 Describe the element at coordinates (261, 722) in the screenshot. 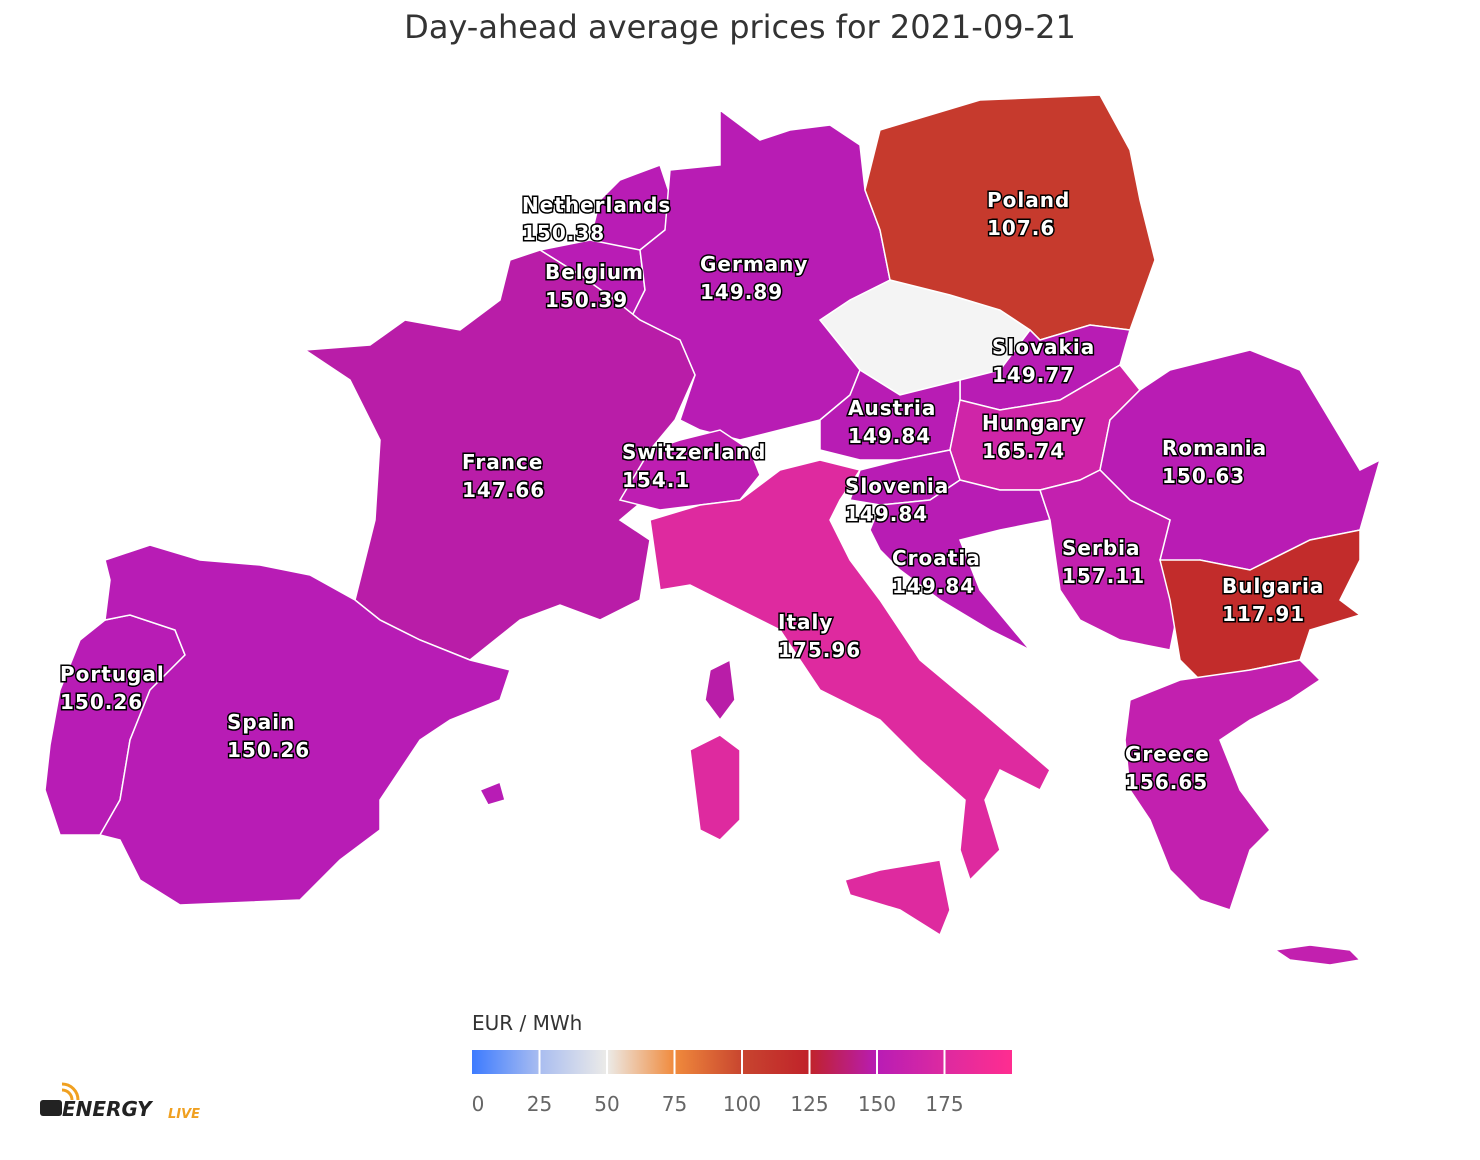

I see `country-name: Spain` at that location.